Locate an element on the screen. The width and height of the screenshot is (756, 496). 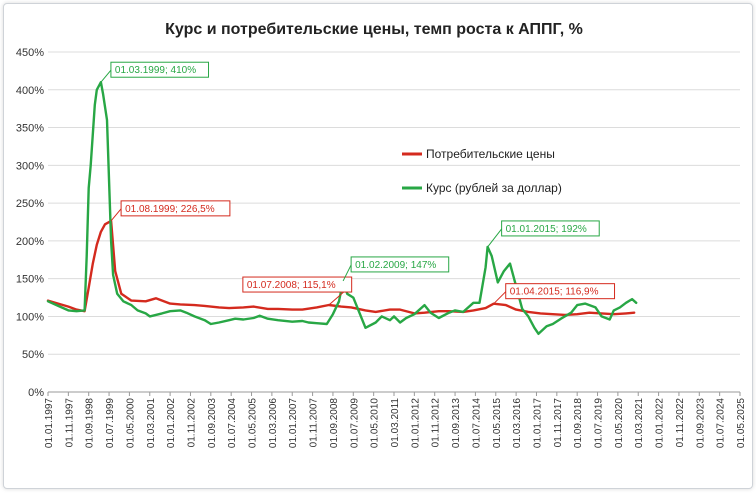
x-tick-label: 01.07.2024 is located at coordinates (721, 423).